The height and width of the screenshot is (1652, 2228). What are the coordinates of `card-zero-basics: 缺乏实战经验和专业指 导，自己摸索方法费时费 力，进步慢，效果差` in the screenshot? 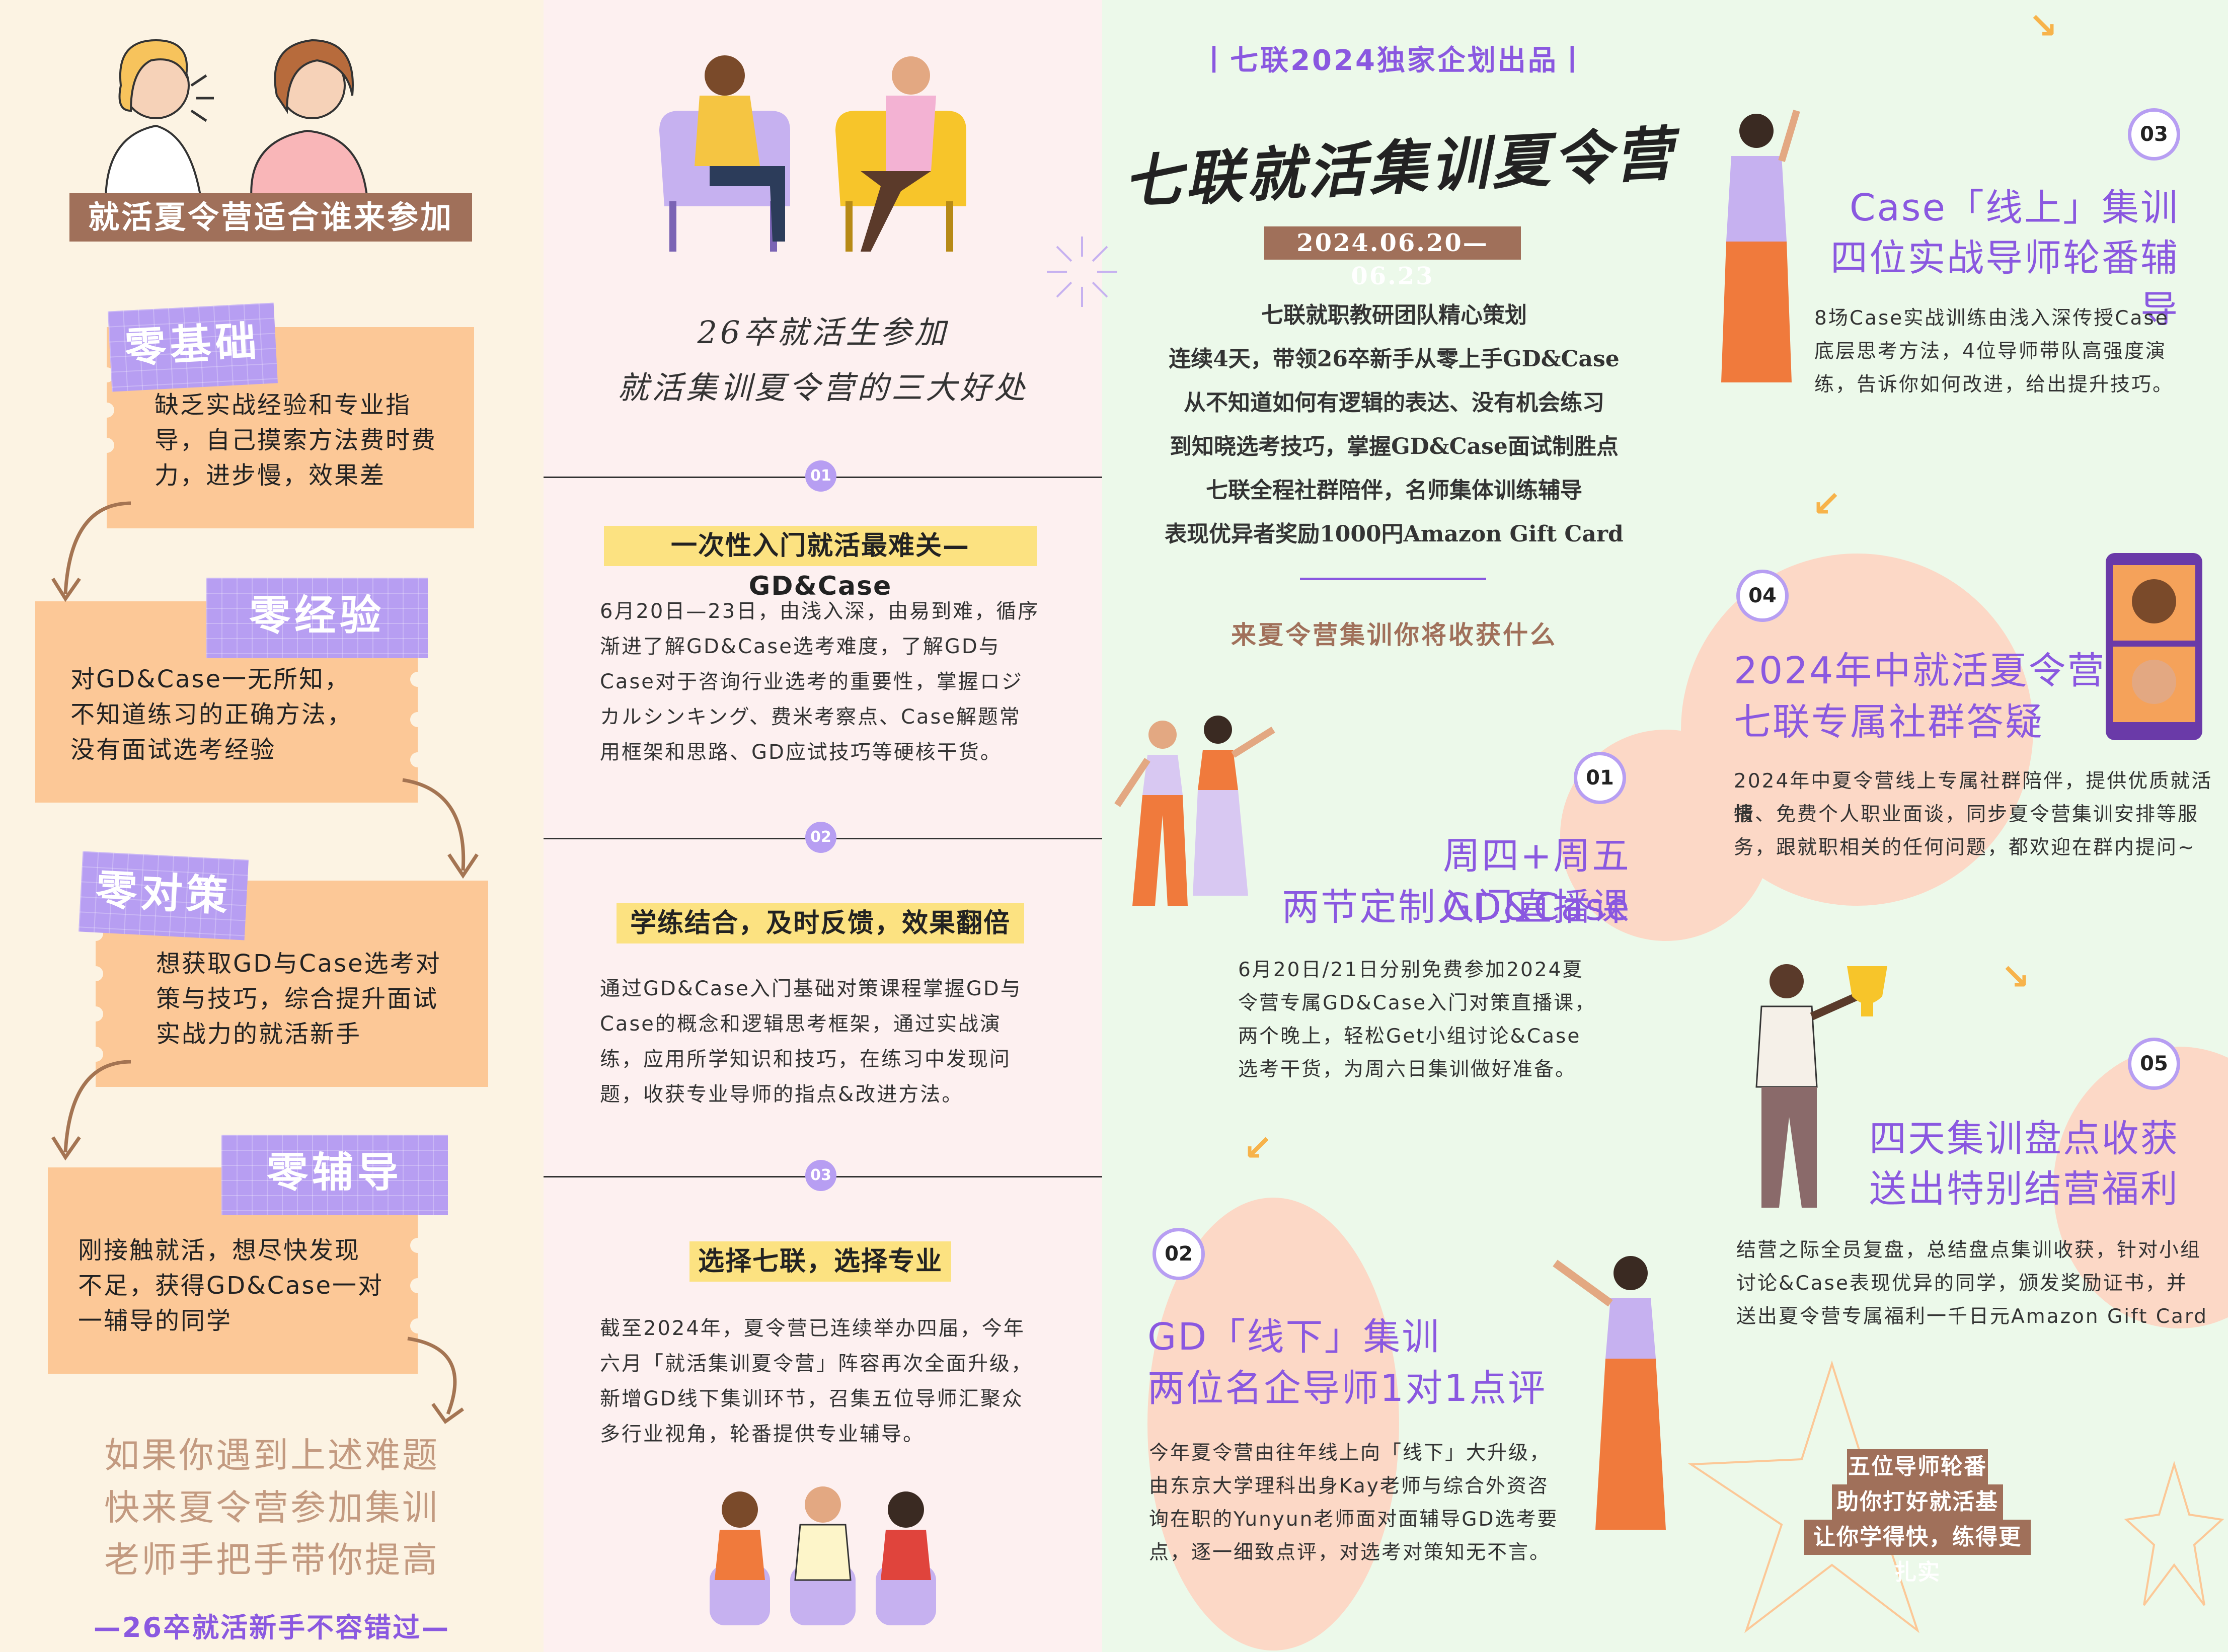 It's located at (287, 427).